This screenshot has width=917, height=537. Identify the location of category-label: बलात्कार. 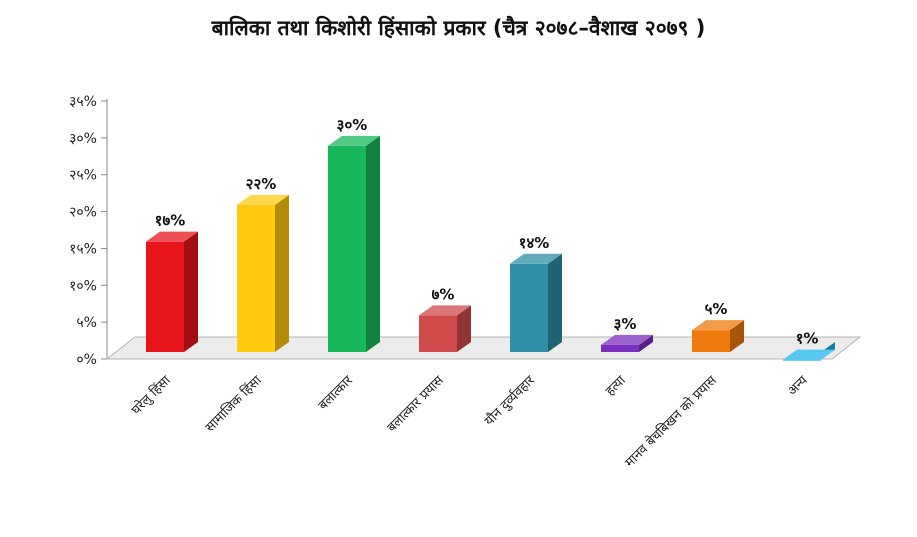
(336, 393).